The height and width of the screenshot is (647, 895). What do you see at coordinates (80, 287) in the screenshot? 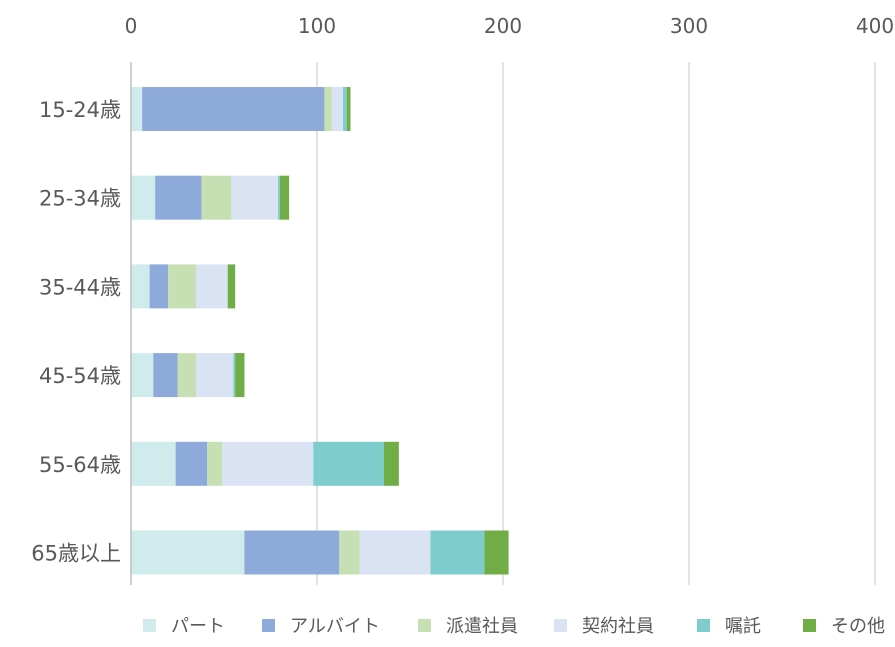
I see `category-label: 35-44歳` at bounding box center [80, 287].